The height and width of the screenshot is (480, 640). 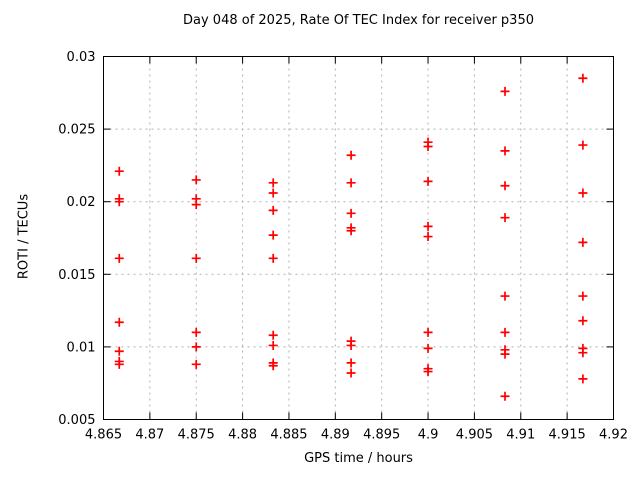 I want to click on x-tick-label: 4.915, so click(x=567, y=435).